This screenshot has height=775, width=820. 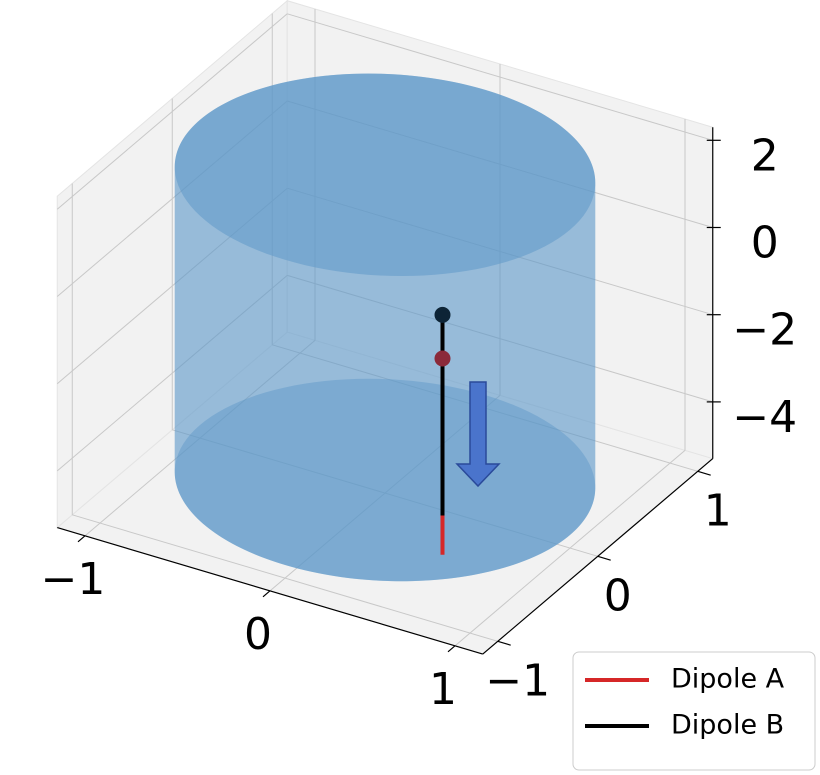 What do you see at coordinates (727, 725) in the screenshot?
I see `legend-label: Dipole B` at bounding box center [727, 725].